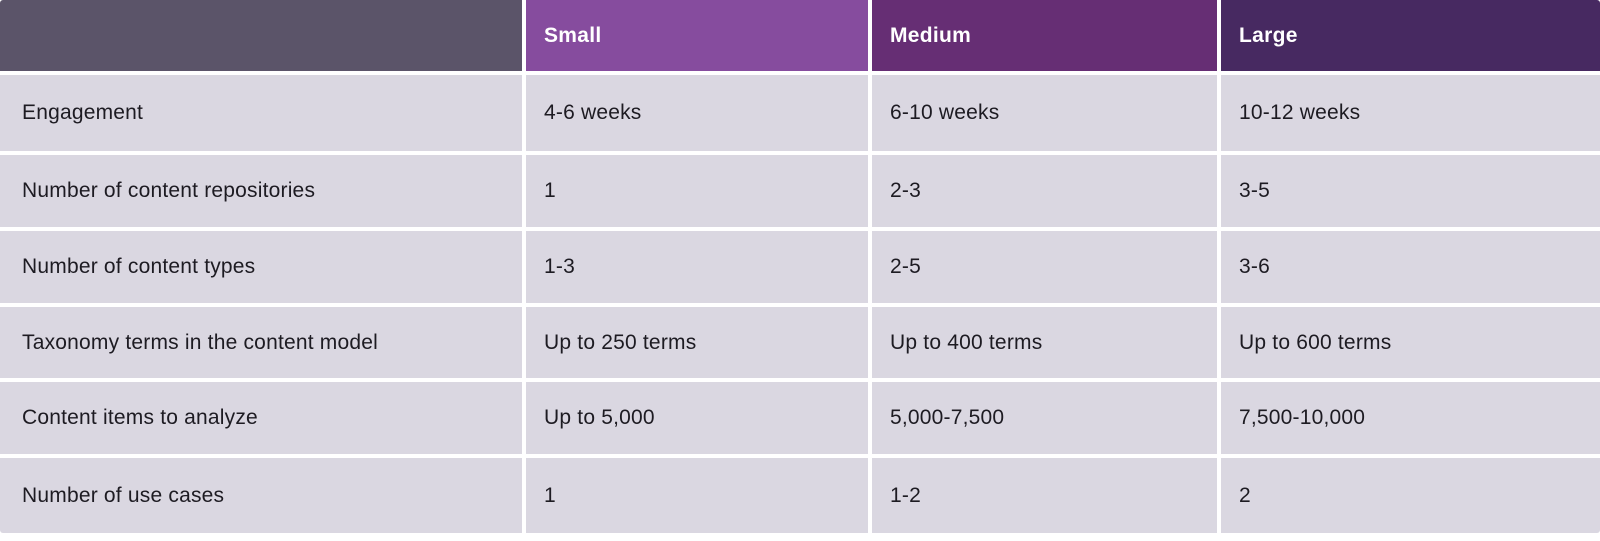 The image size is (1600, 541). I want to click on cell-types-large: 3-6, so click(1410, 267).